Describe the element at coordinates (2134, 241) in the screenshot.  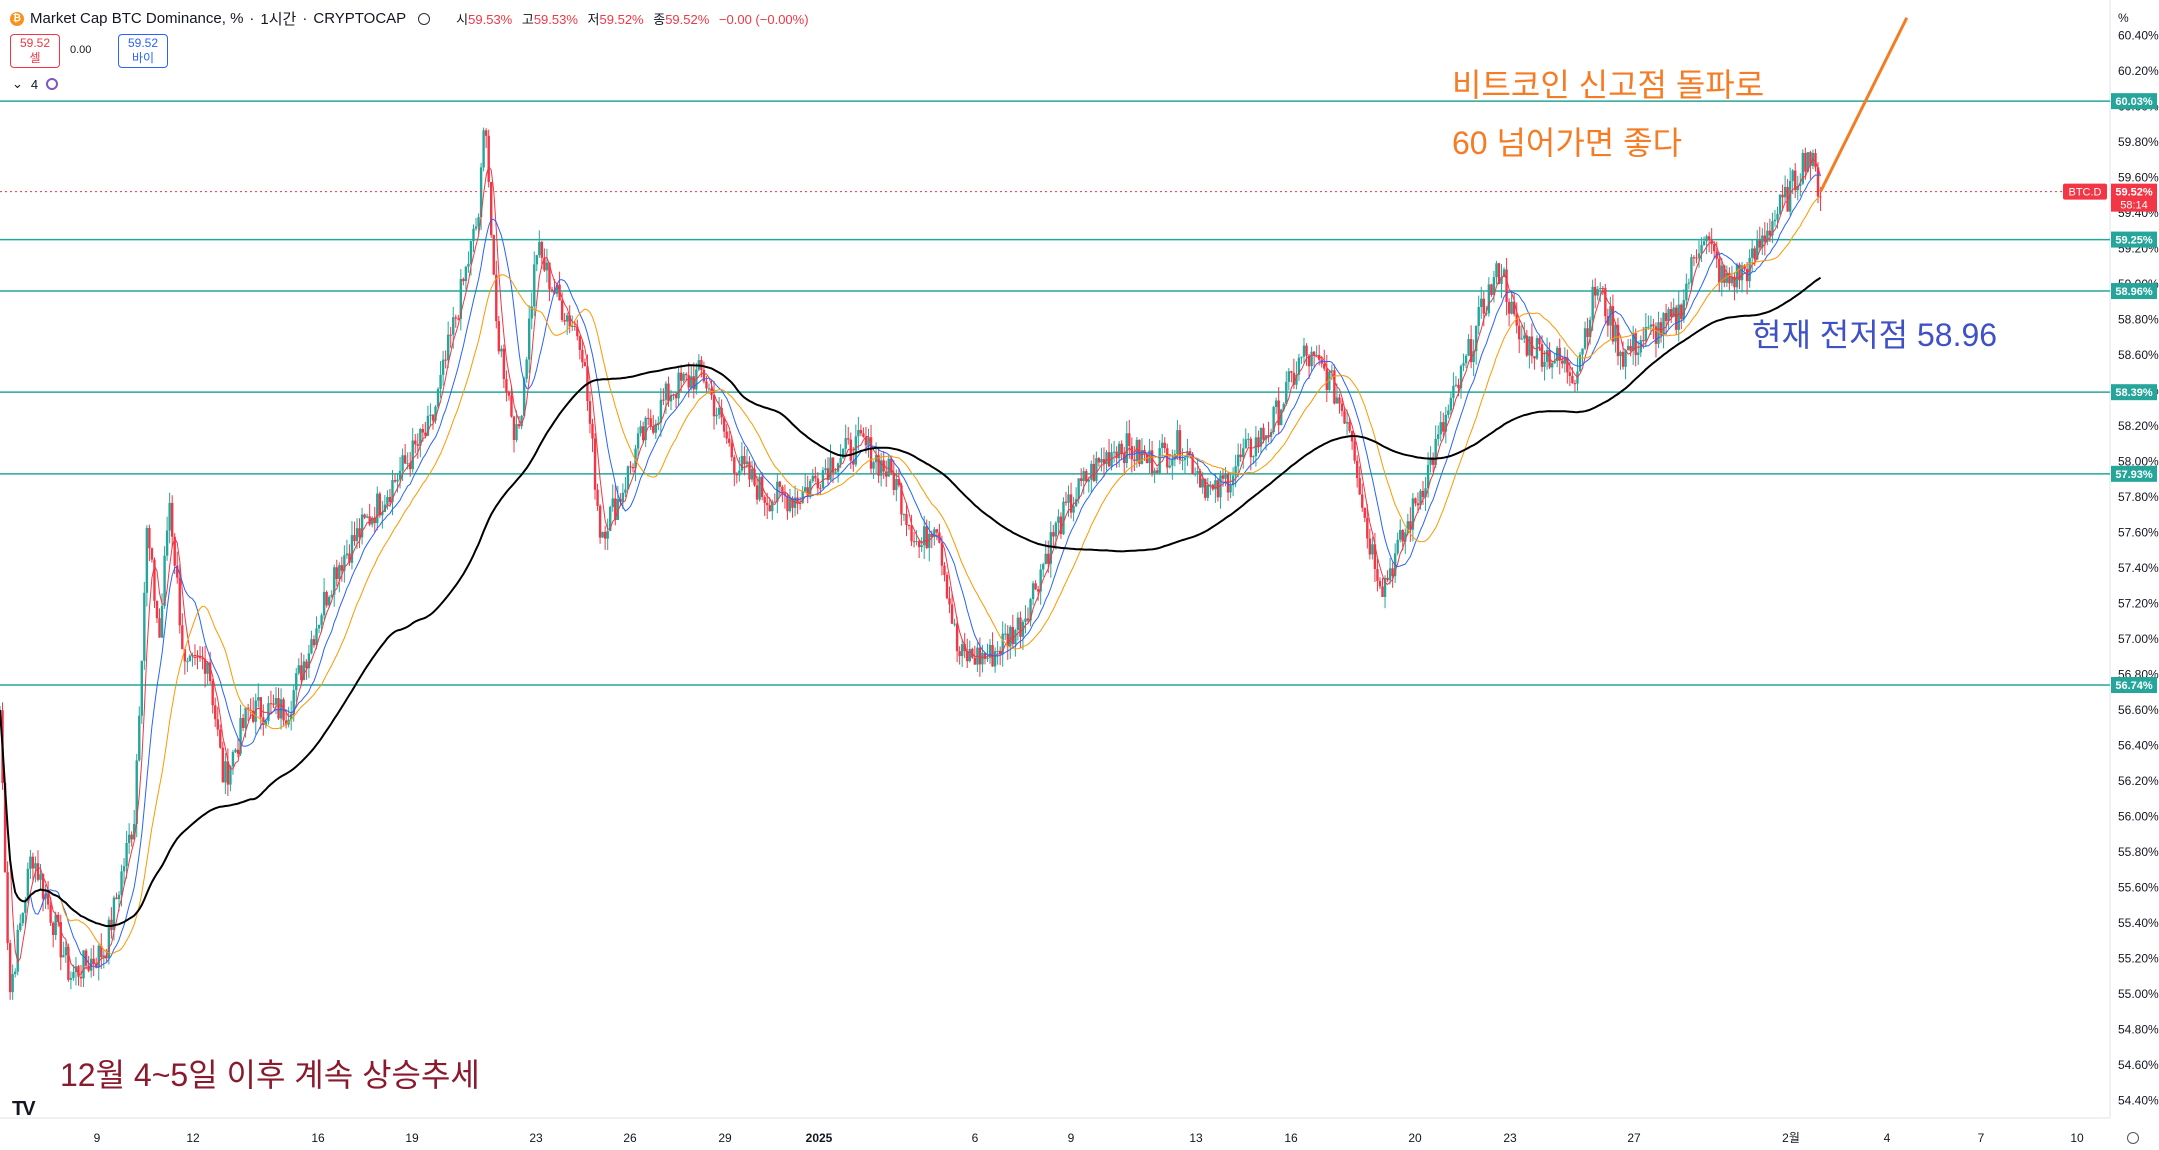
I see `svg-text: 59.25%` at that location.